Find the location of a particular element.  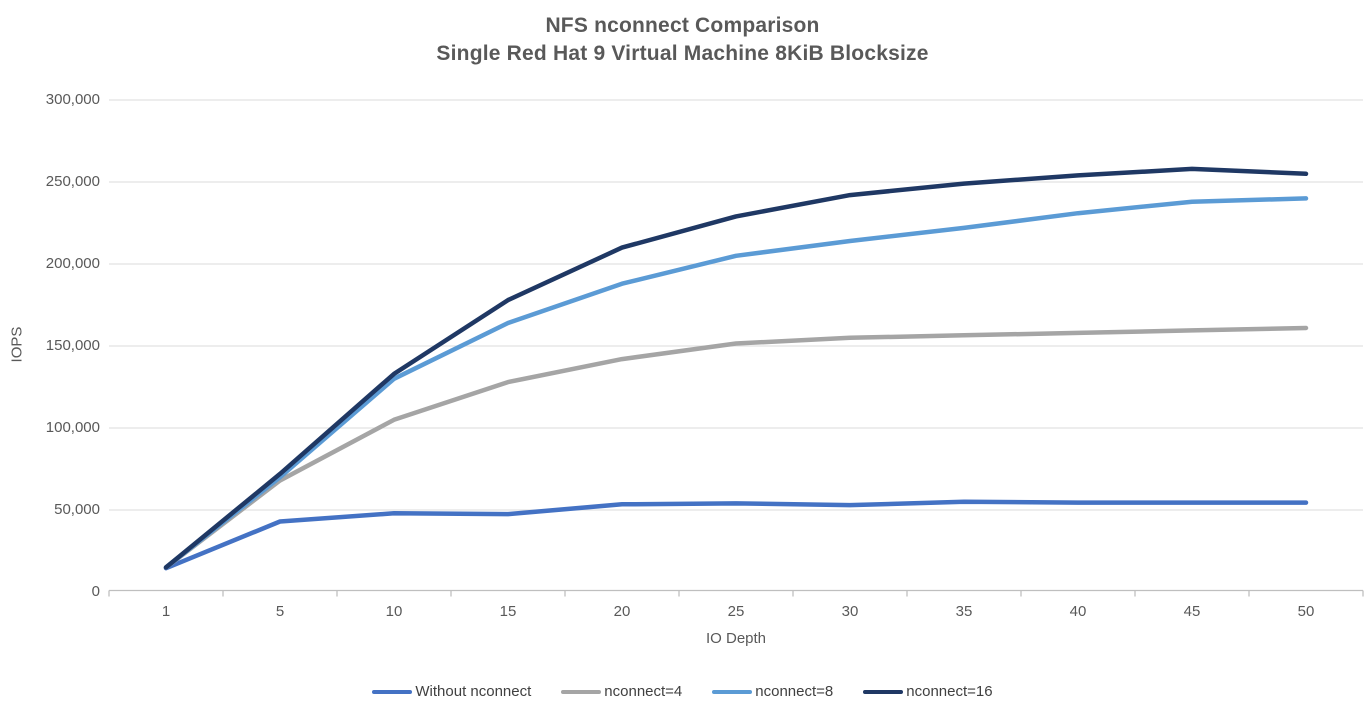

y-axis-tick-label-100000: 100,000 is located at coordinates (72, 427).